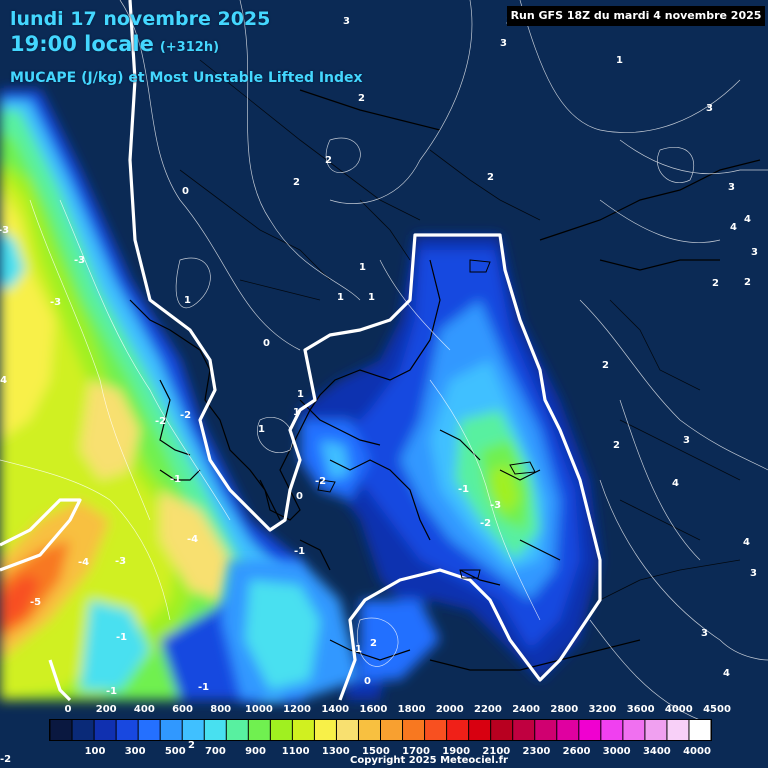 The image size is (768, 768). Describe the element at coordinates (36, 602) in the screenshot. I see `li-label: -5` at that location.